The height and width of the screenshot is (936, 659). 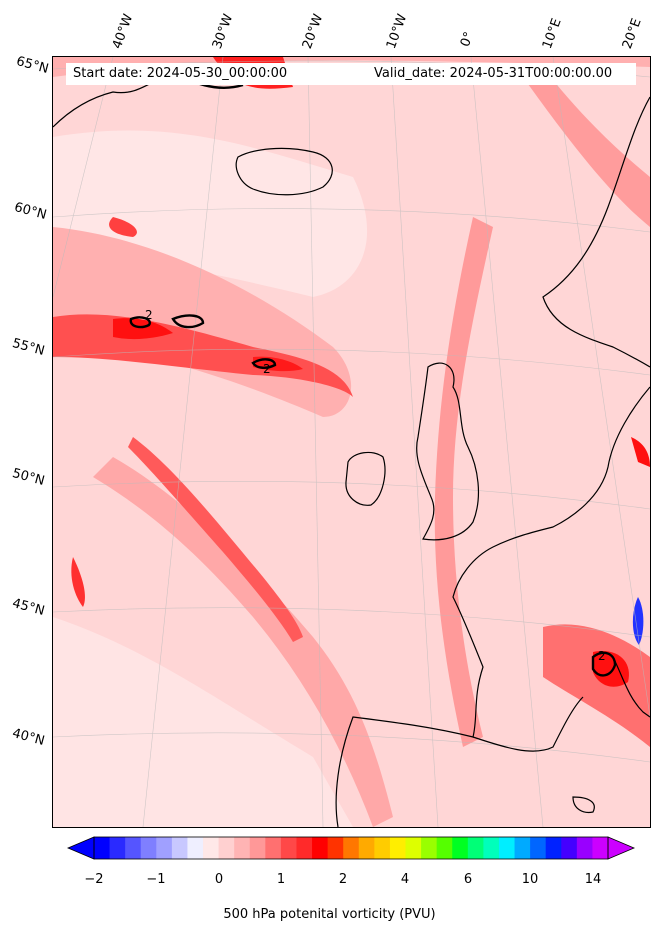 I want to click on lon-label: 20°E, so click(x=632, y=33).